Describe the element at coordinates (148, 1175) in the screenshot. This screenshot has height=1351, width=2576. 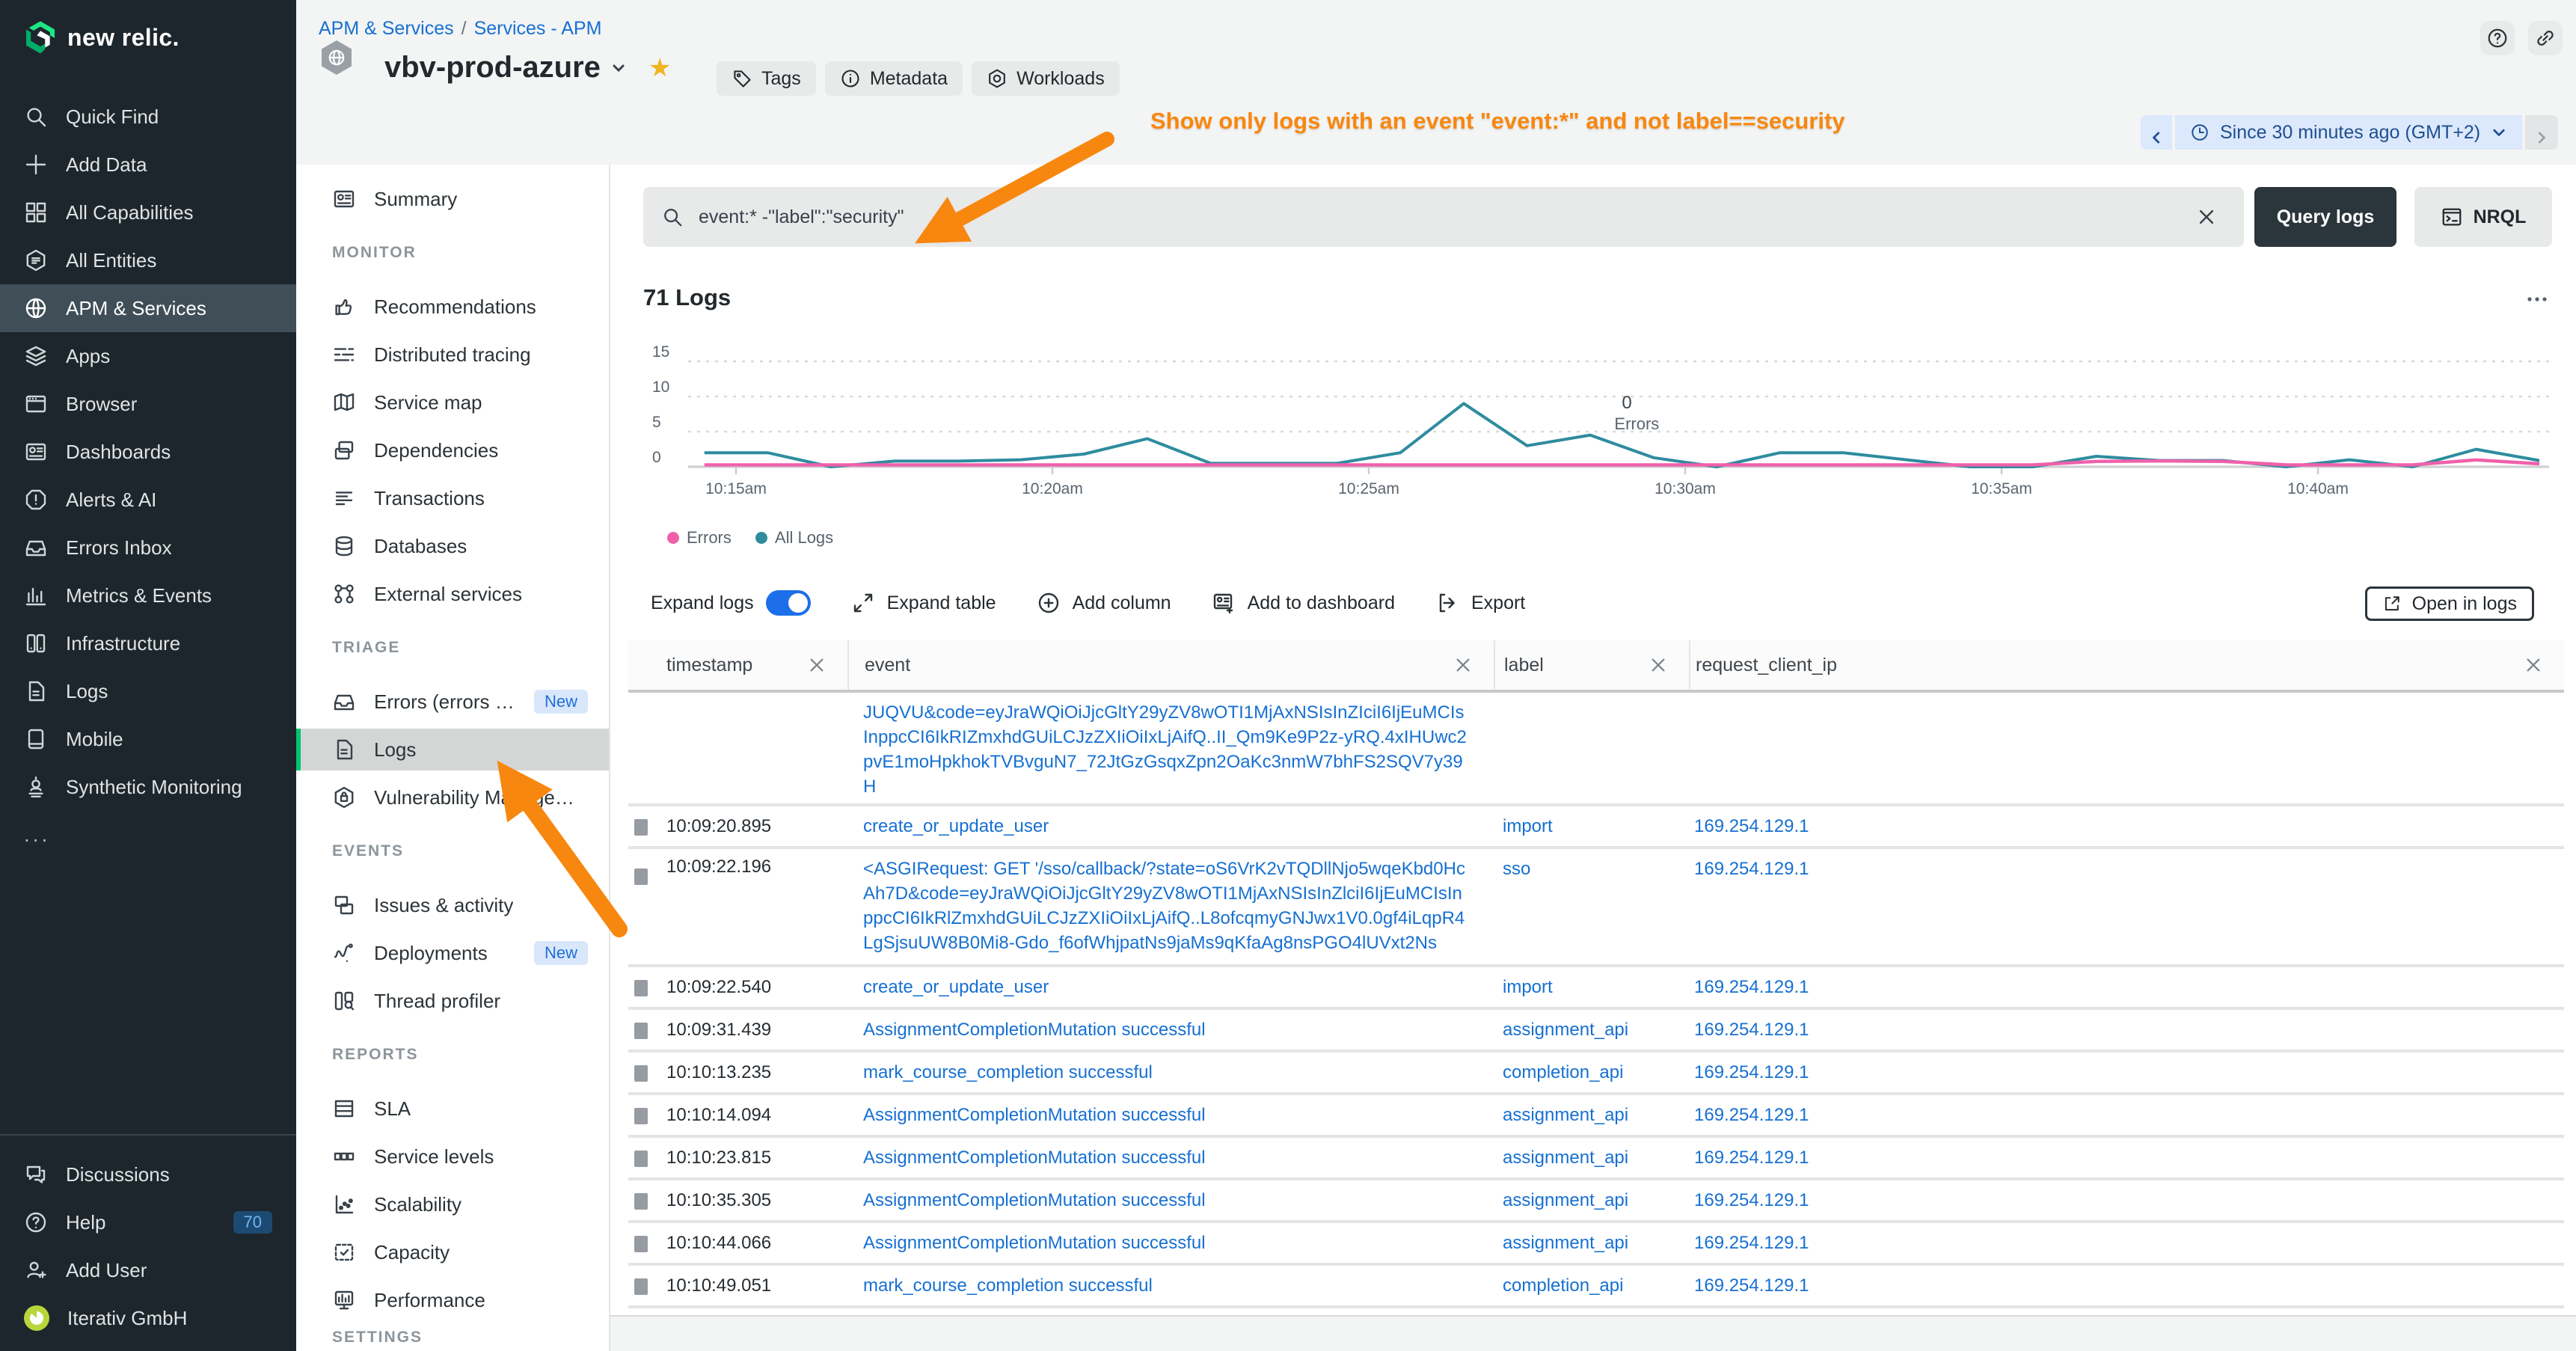
I see `sidebar-item-discussions: Discussions` at that location.